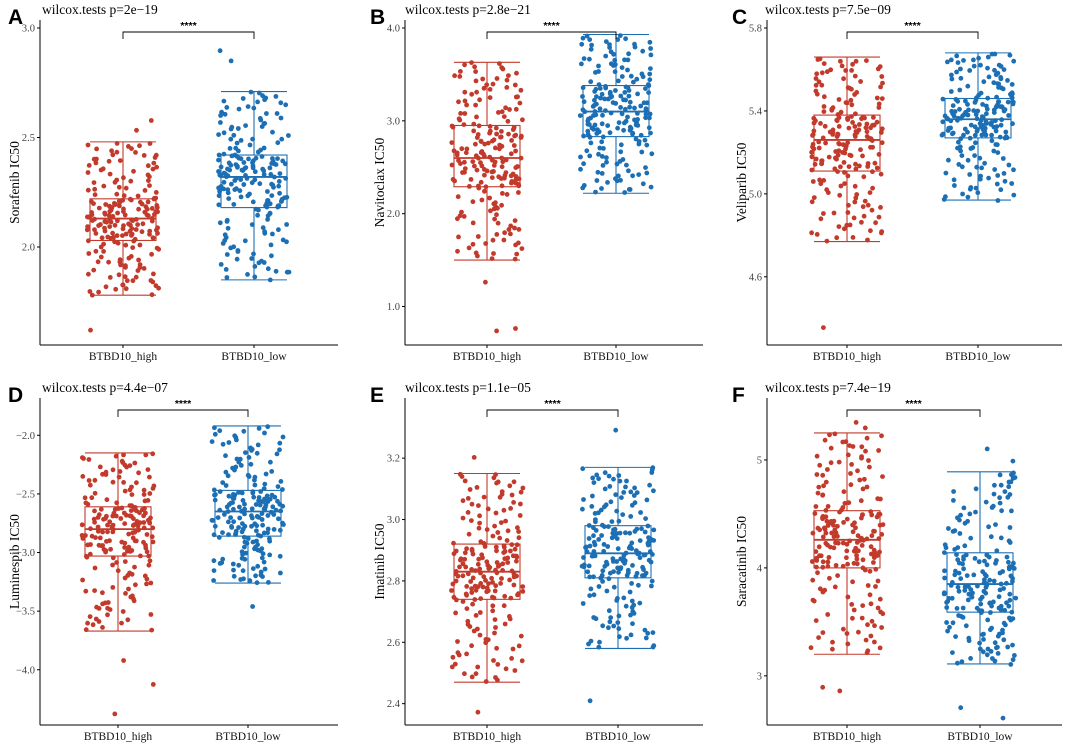 The height and width of the screenshot is (744, 1065). What do you see at coordinates (759, 676) in the screenshot?
I see `y-tick-label: 3` at bounding box center [759, 676].